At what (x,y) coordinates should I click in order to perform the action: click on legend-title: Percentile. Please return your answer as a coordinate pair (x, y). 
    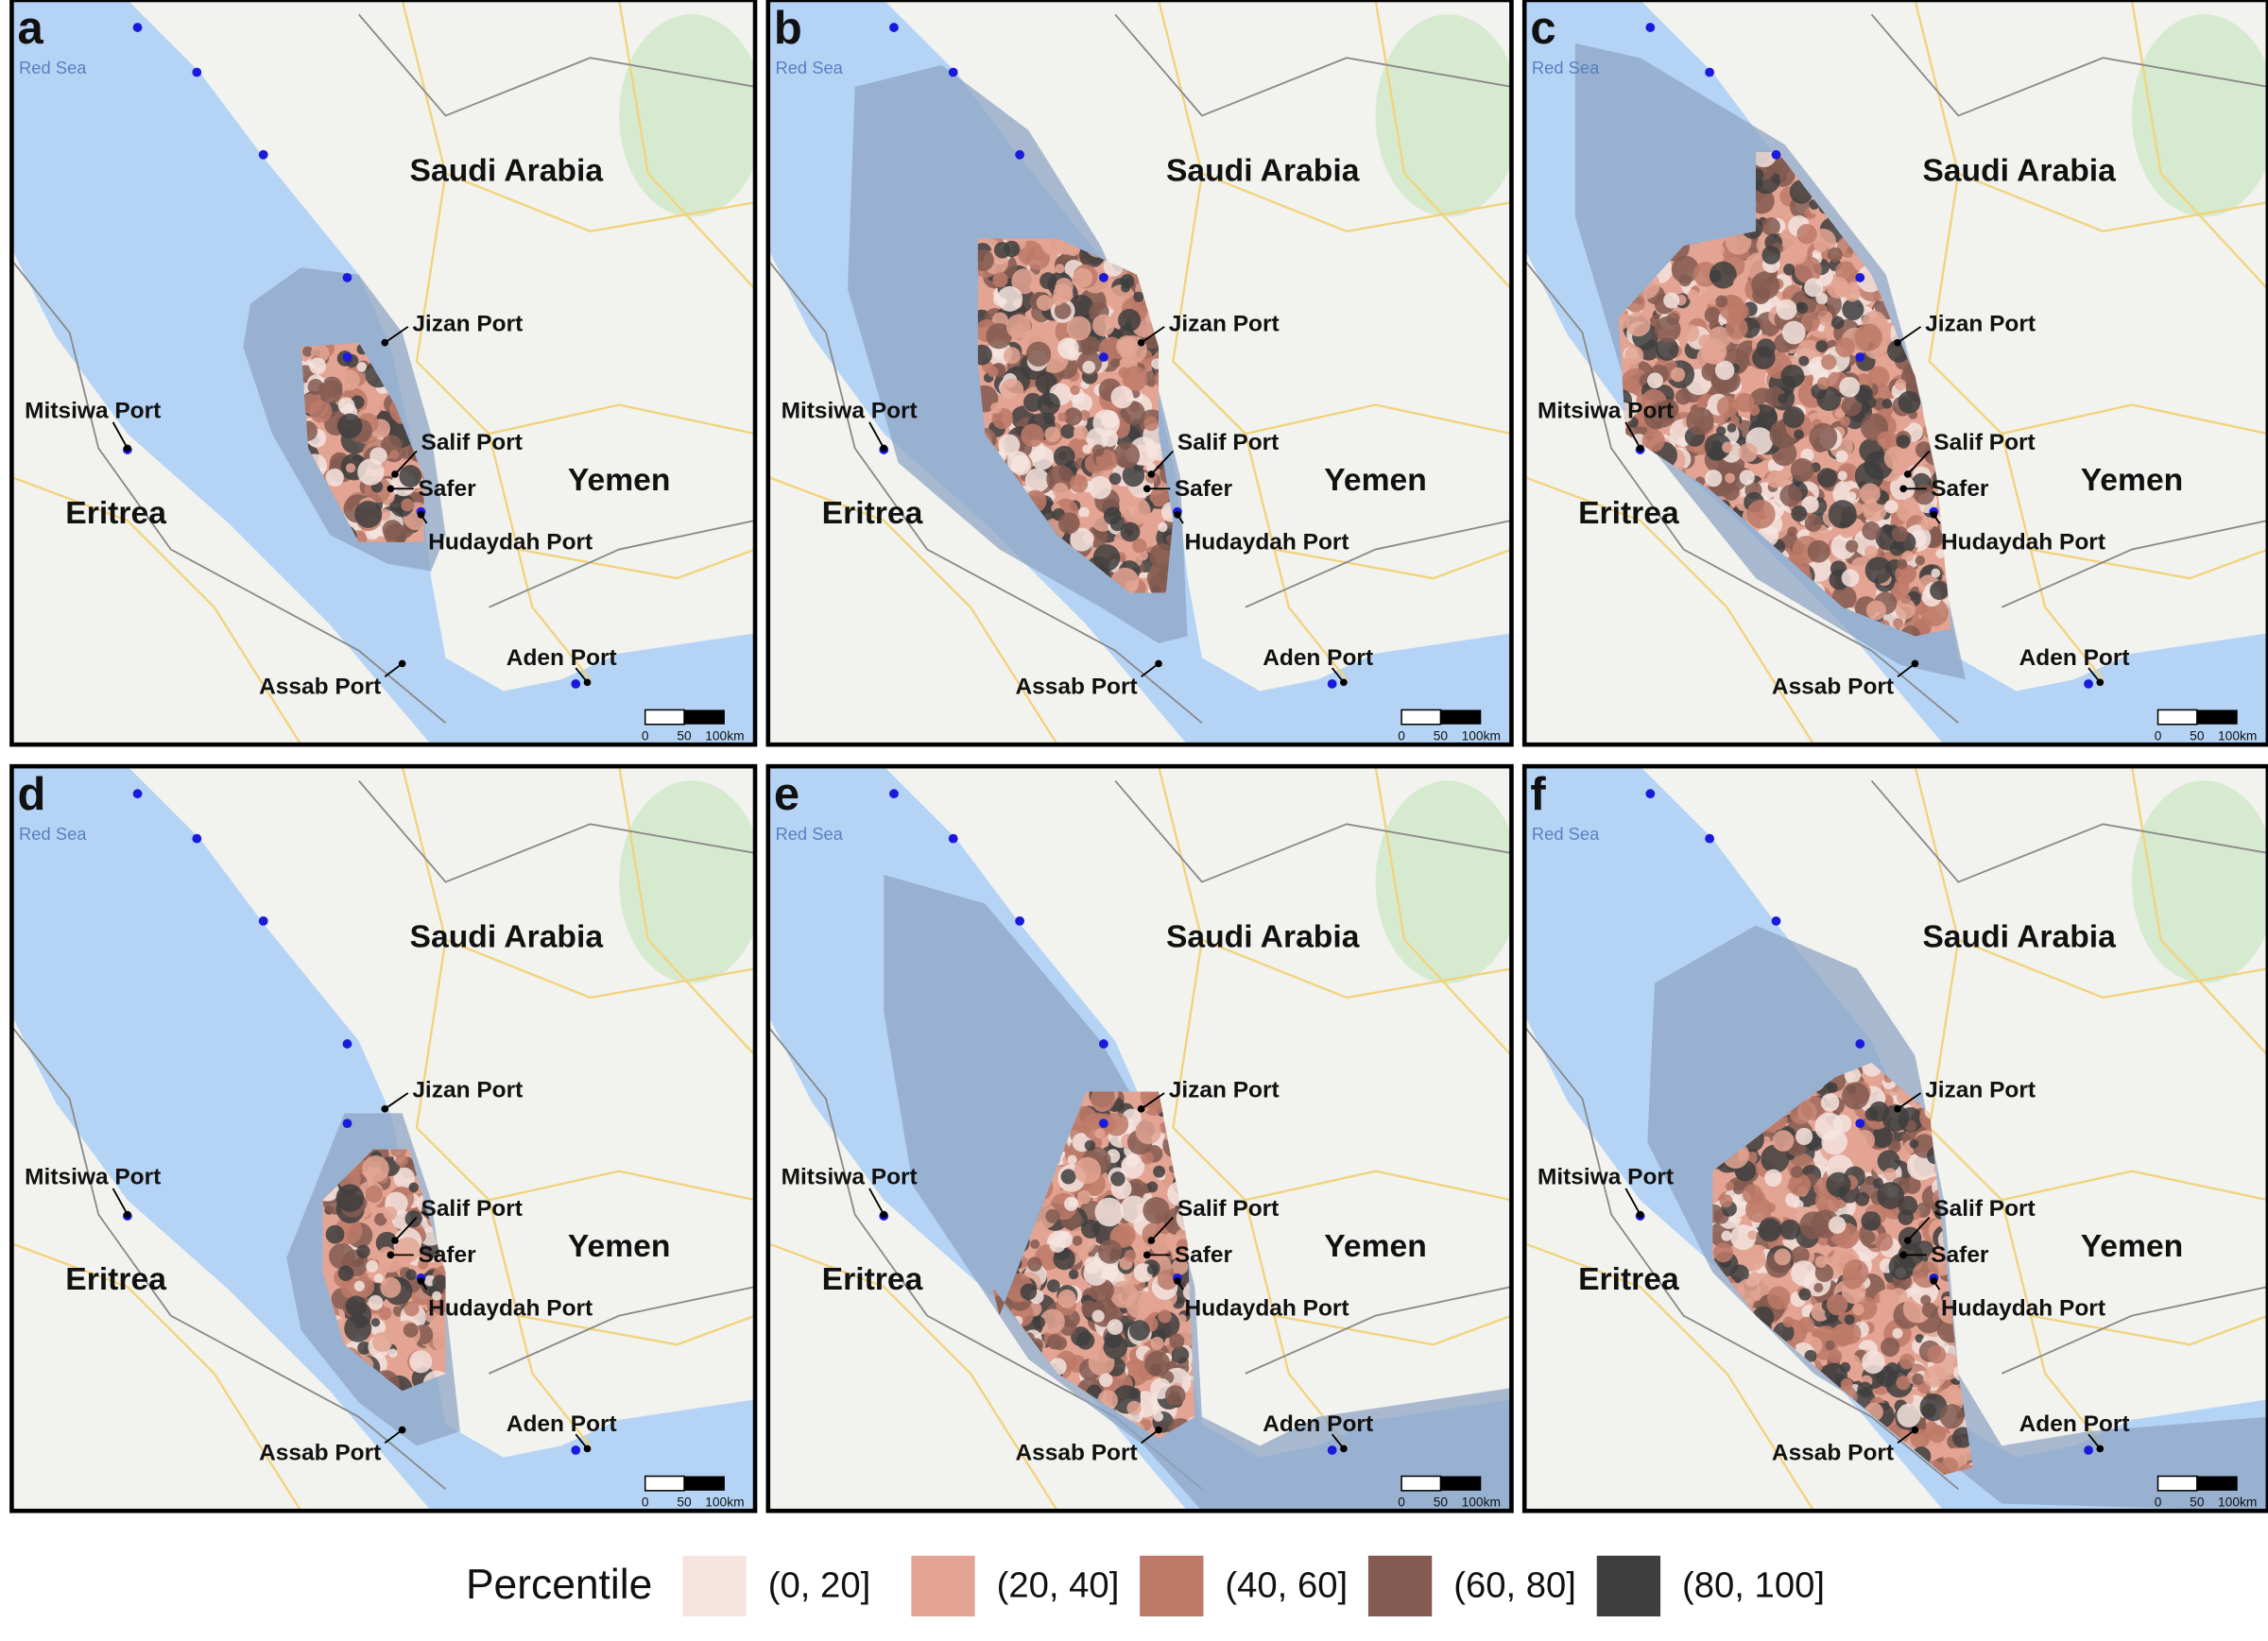
    Looking at the image, I should click on (559, 1585).